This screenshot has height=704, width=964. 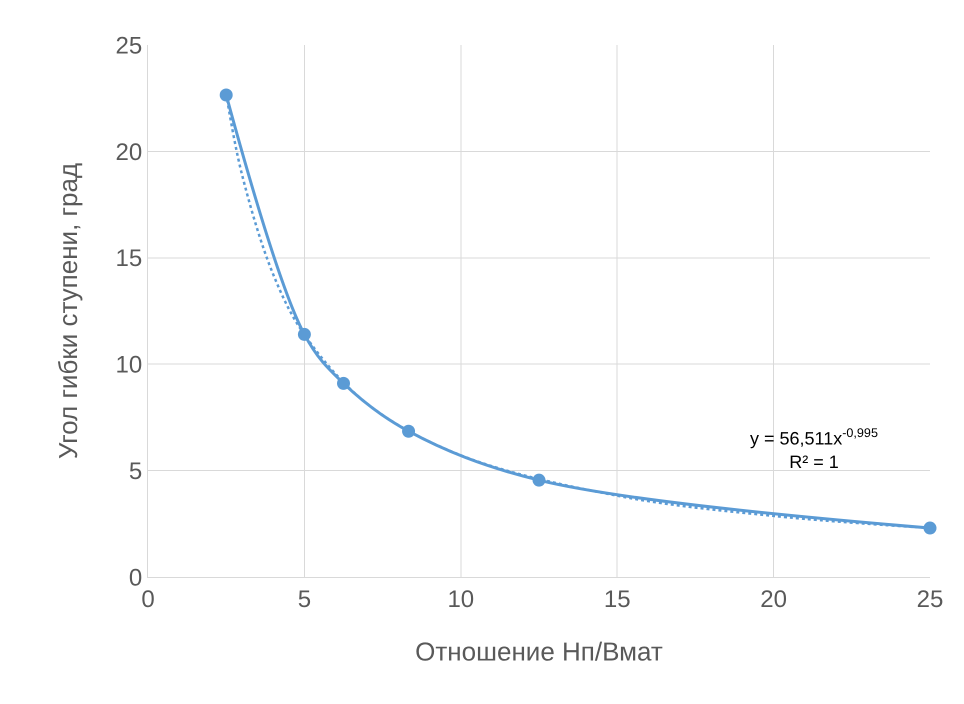 I want to click on y-tick-label: 5, so click(x=135, y=471).